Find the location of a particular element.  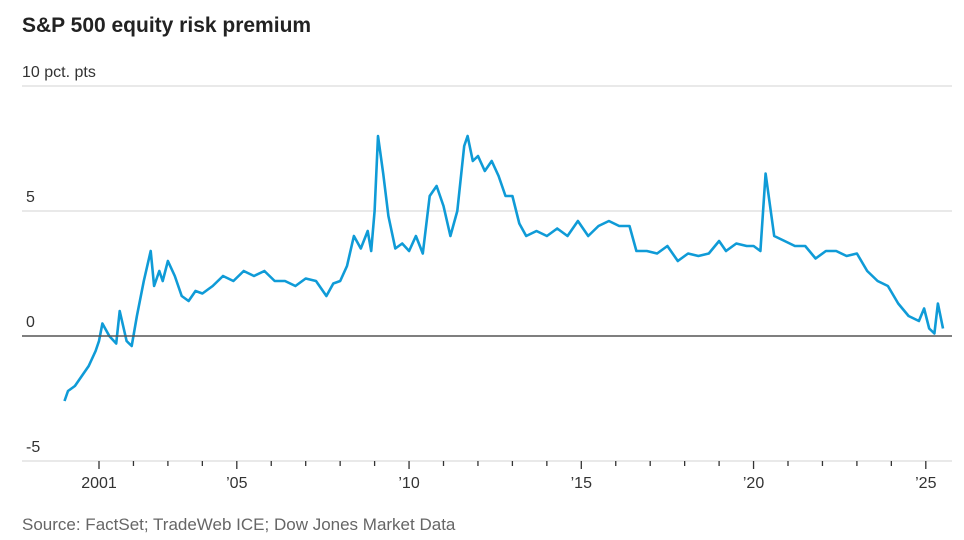

x-tick-label: 2001 is located at coordinates (99, 483).